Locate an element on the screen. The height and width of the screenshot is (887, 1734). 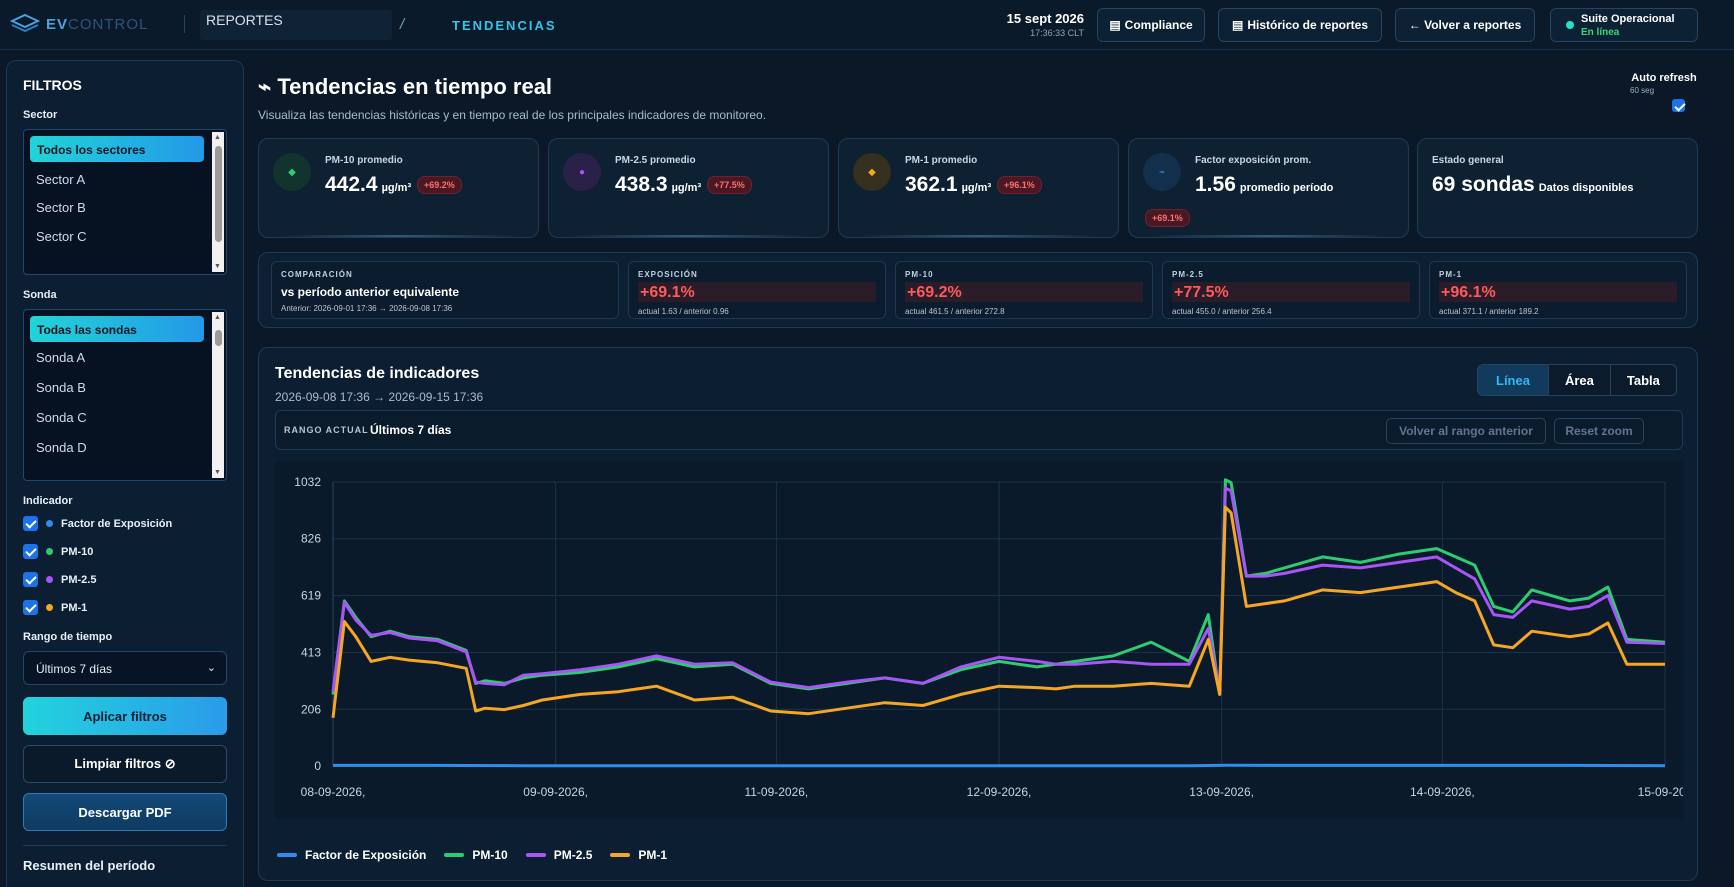
logo-icon is located at coordinates (25, 23).